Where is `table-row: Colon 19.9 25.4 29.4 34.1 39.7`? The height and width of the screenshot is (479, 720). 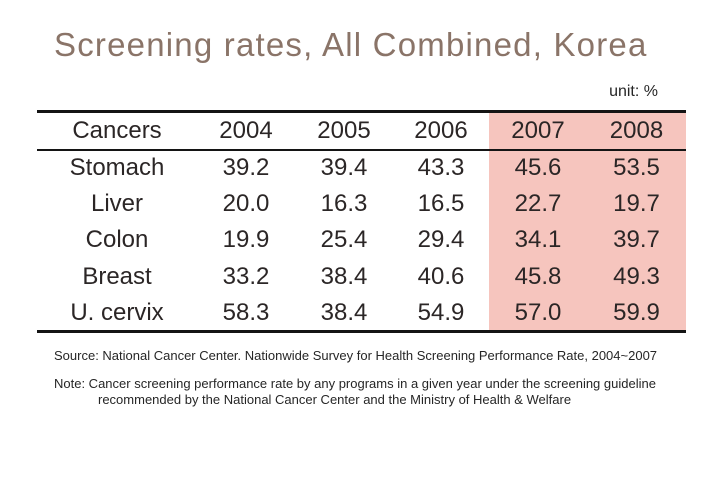
table-row: Colon 19.9 25.4 29.4 34.1 39.7 is located at coordinates (361, 240).